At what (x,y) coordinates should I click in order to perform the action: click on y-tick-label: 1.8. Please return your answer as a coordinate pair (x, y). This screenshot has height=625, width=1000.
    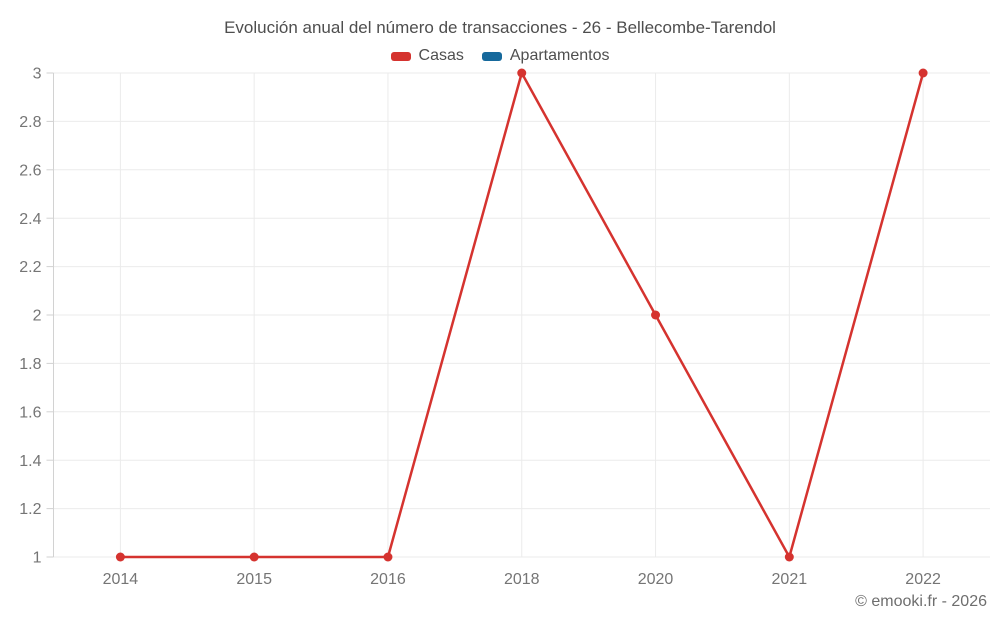
    Looking at the image, I should click on (30, 364).